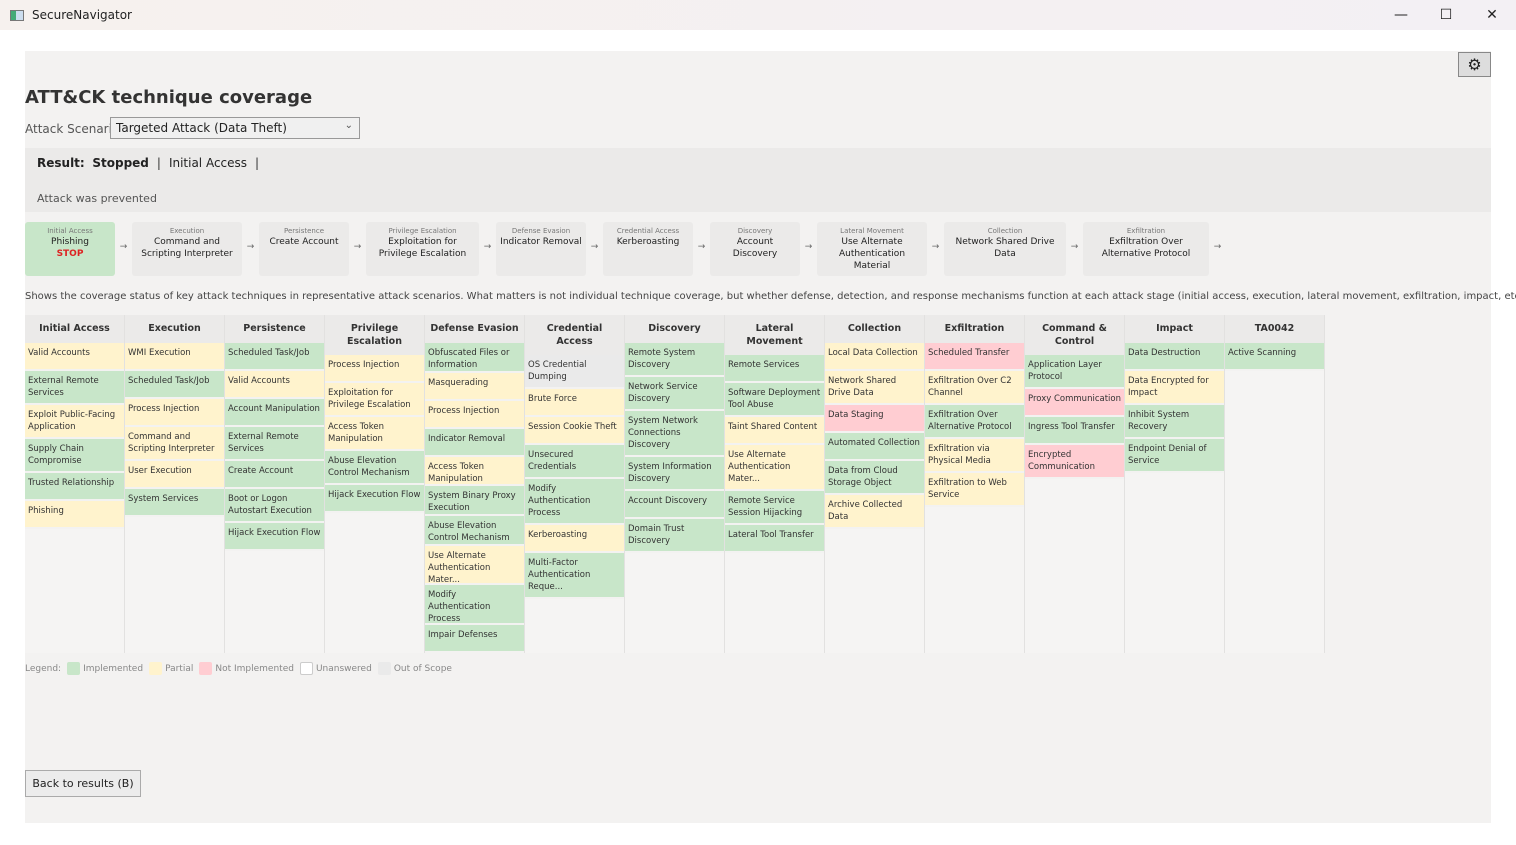 This screenshot has width=1516, height=845. What do you see at coordinates (674, 360) in the screenshot?
I see `technique-cell: Remote System Discovery` at bounding box center [674, 360].